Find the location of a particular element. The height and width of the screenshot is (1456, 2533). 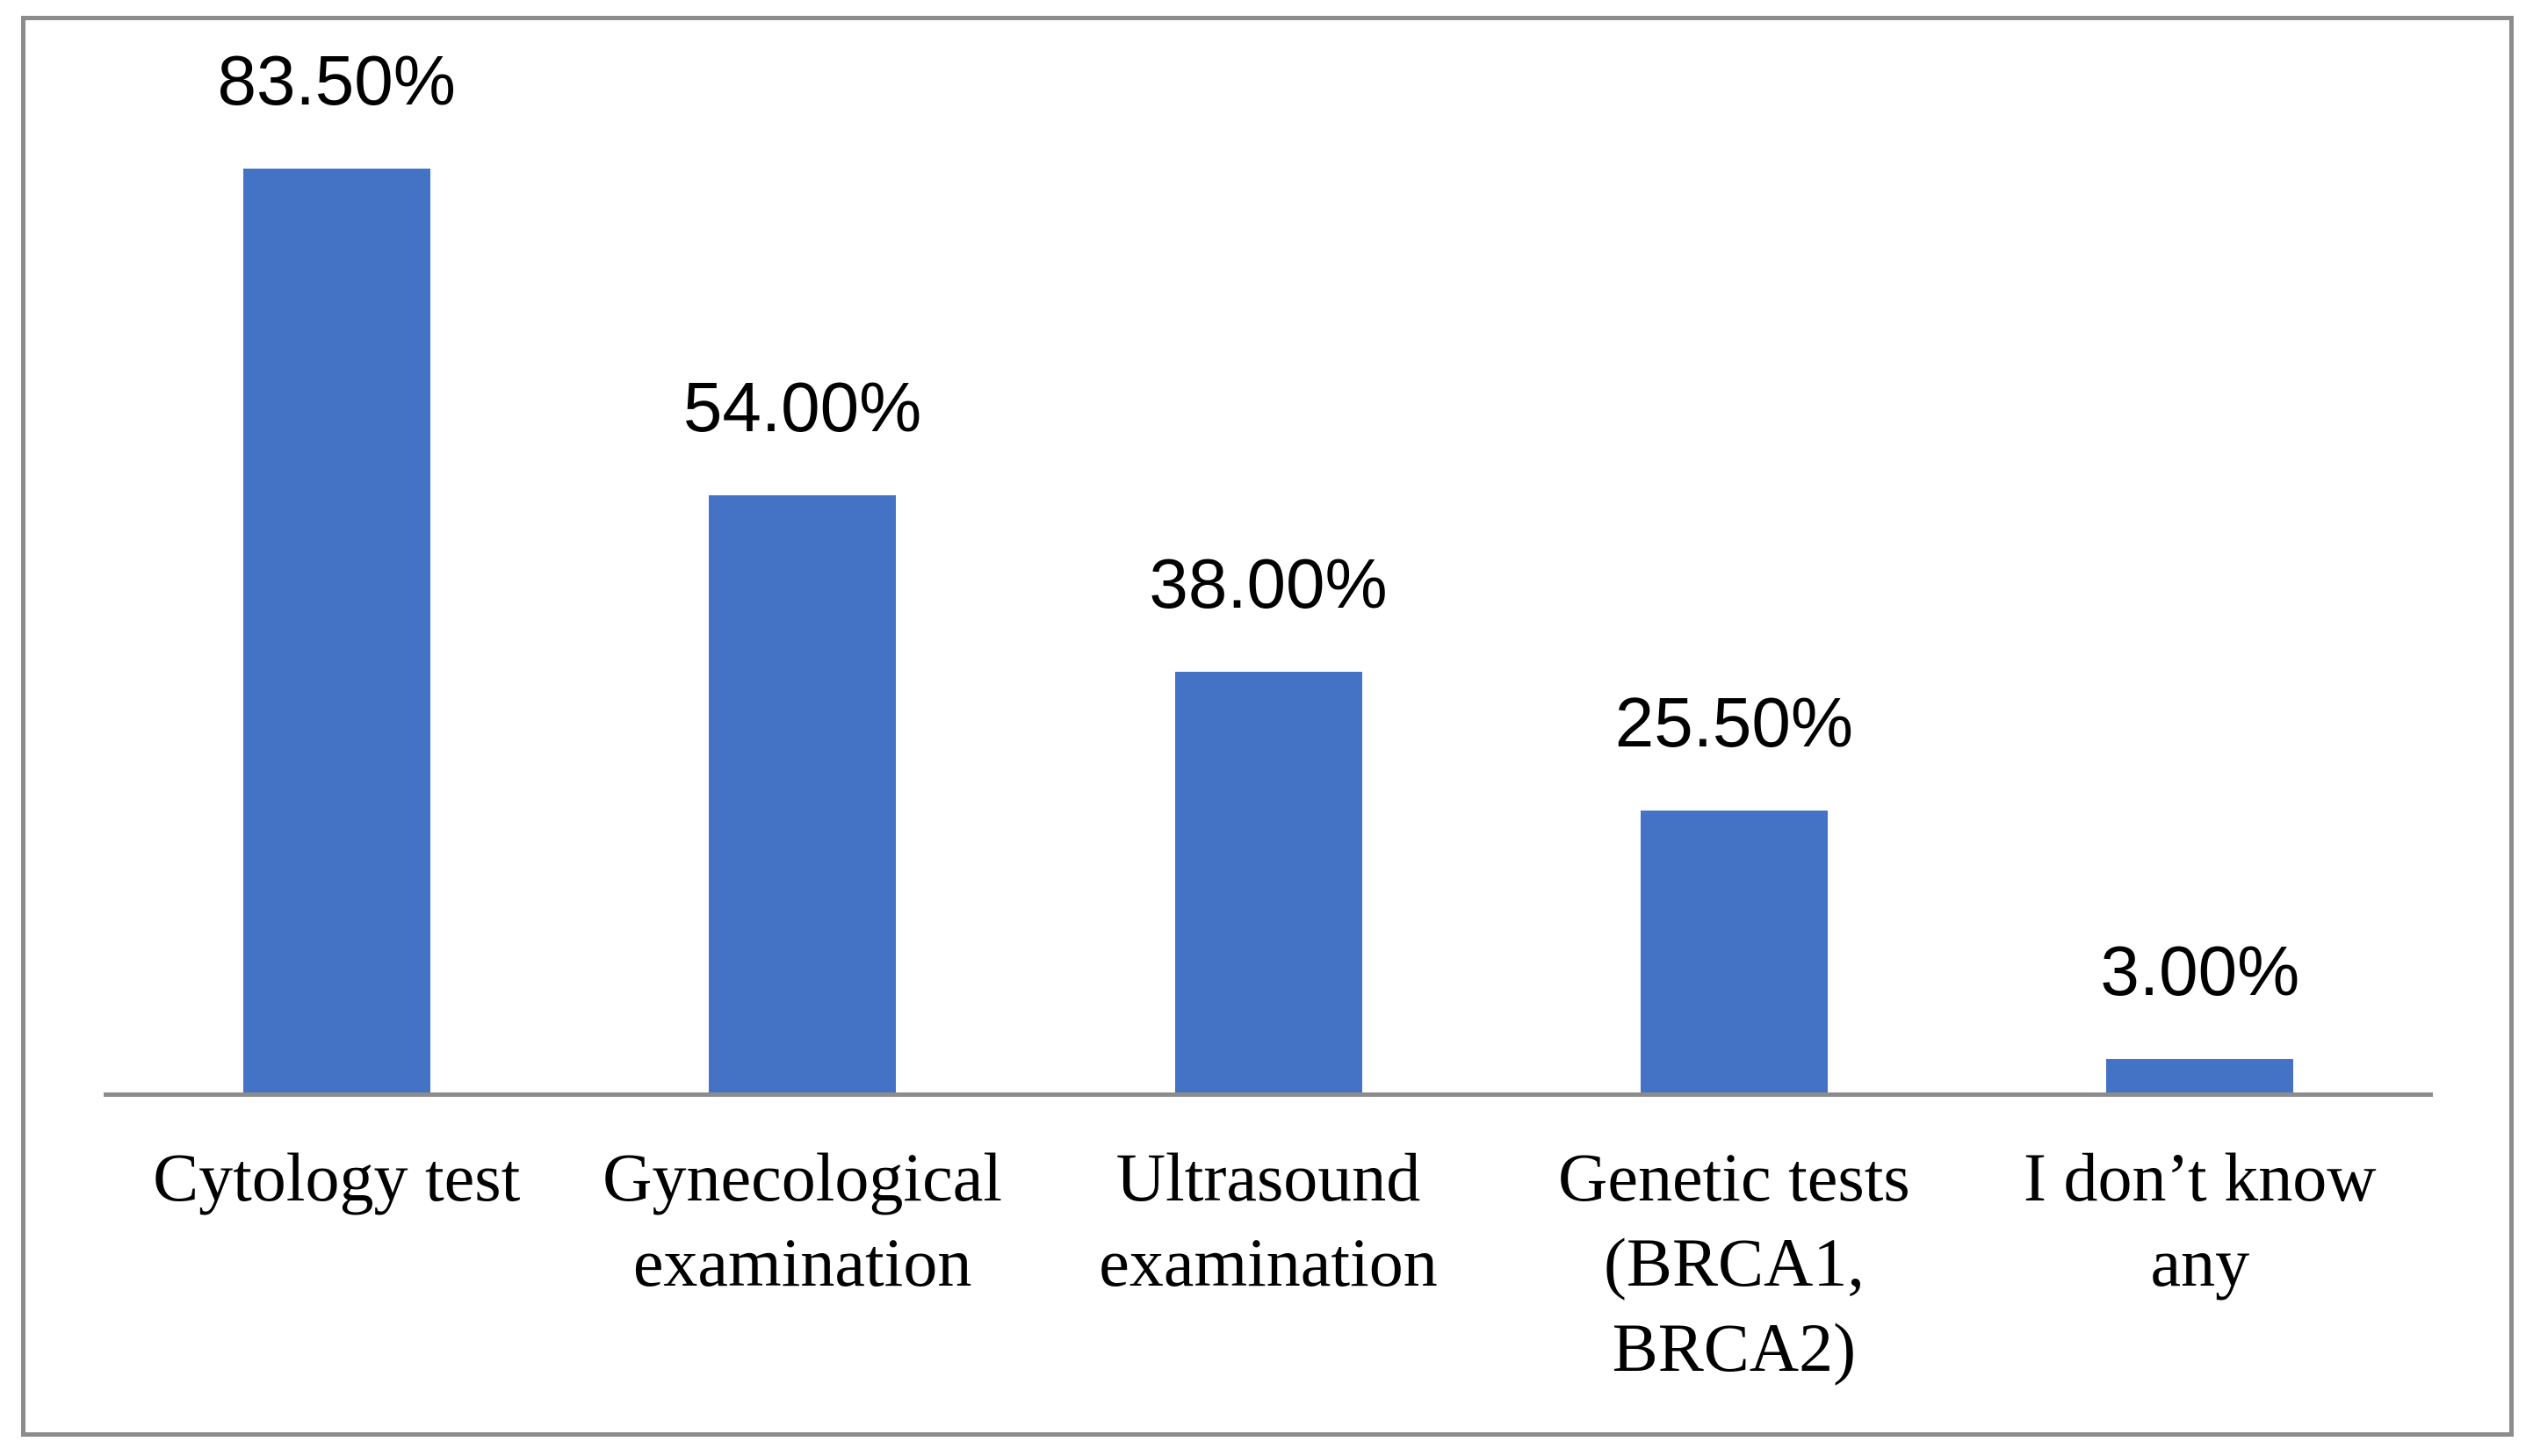

category-label: Cytology test is located at coordinates (337, 1177).